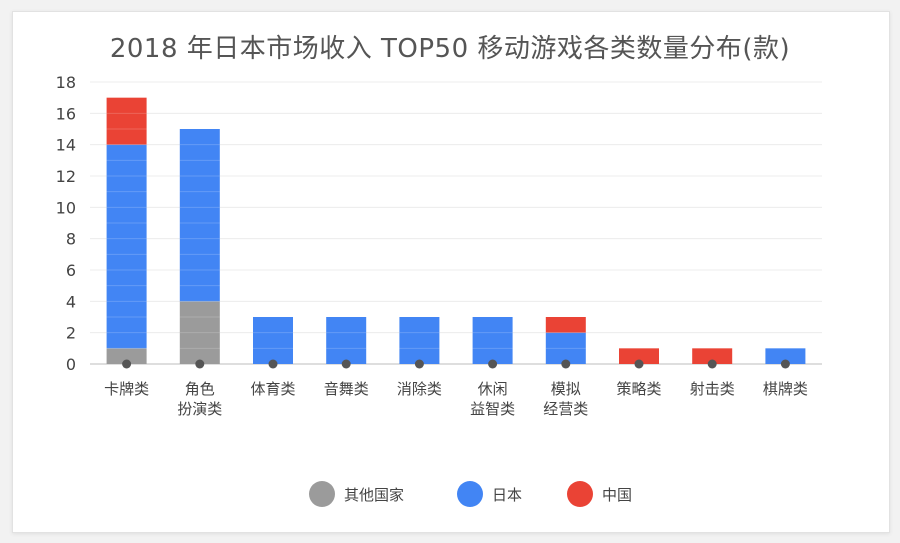 This screenshot has width=900, height=543. What do you see at coordinates (712, 389) in the screenshot?
I see `x-tick-label: 射击类` at bounding box center [712, 389].